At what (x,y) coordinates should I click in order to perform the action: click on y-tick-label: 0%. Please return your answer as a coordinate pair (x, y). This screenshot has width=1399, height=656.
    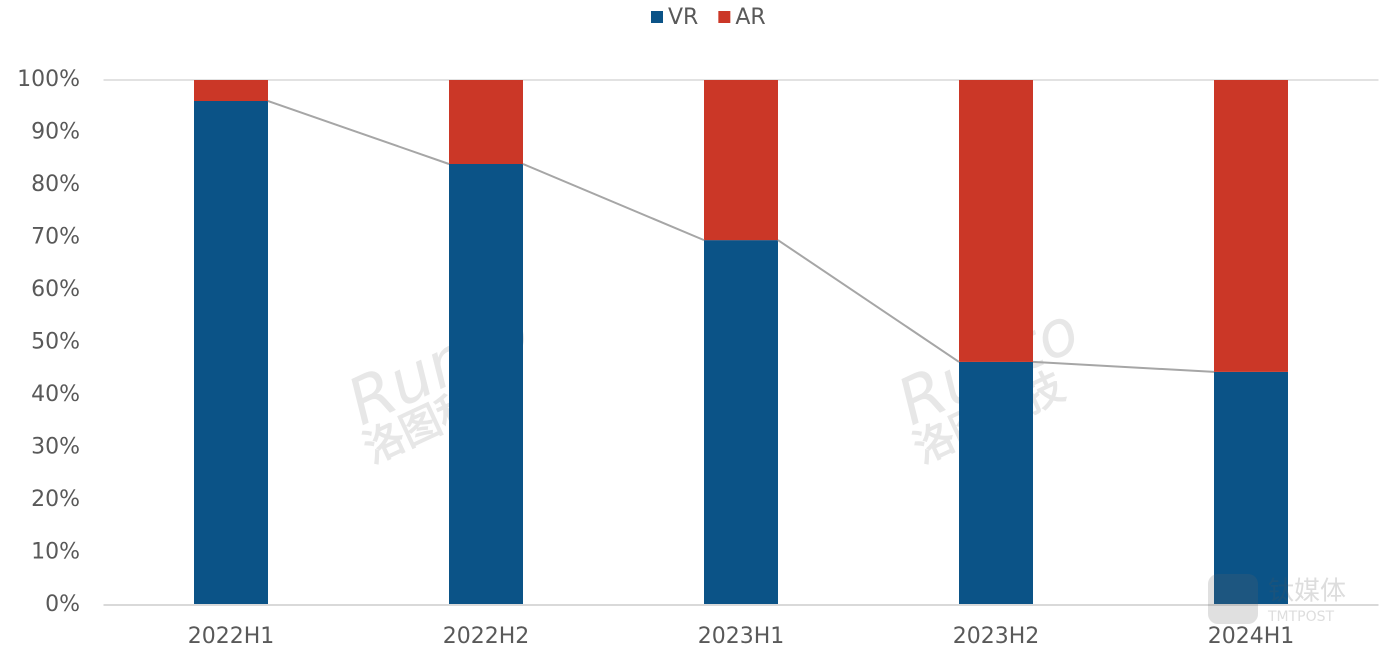
    Looking at the image, I should click on (62, 604).